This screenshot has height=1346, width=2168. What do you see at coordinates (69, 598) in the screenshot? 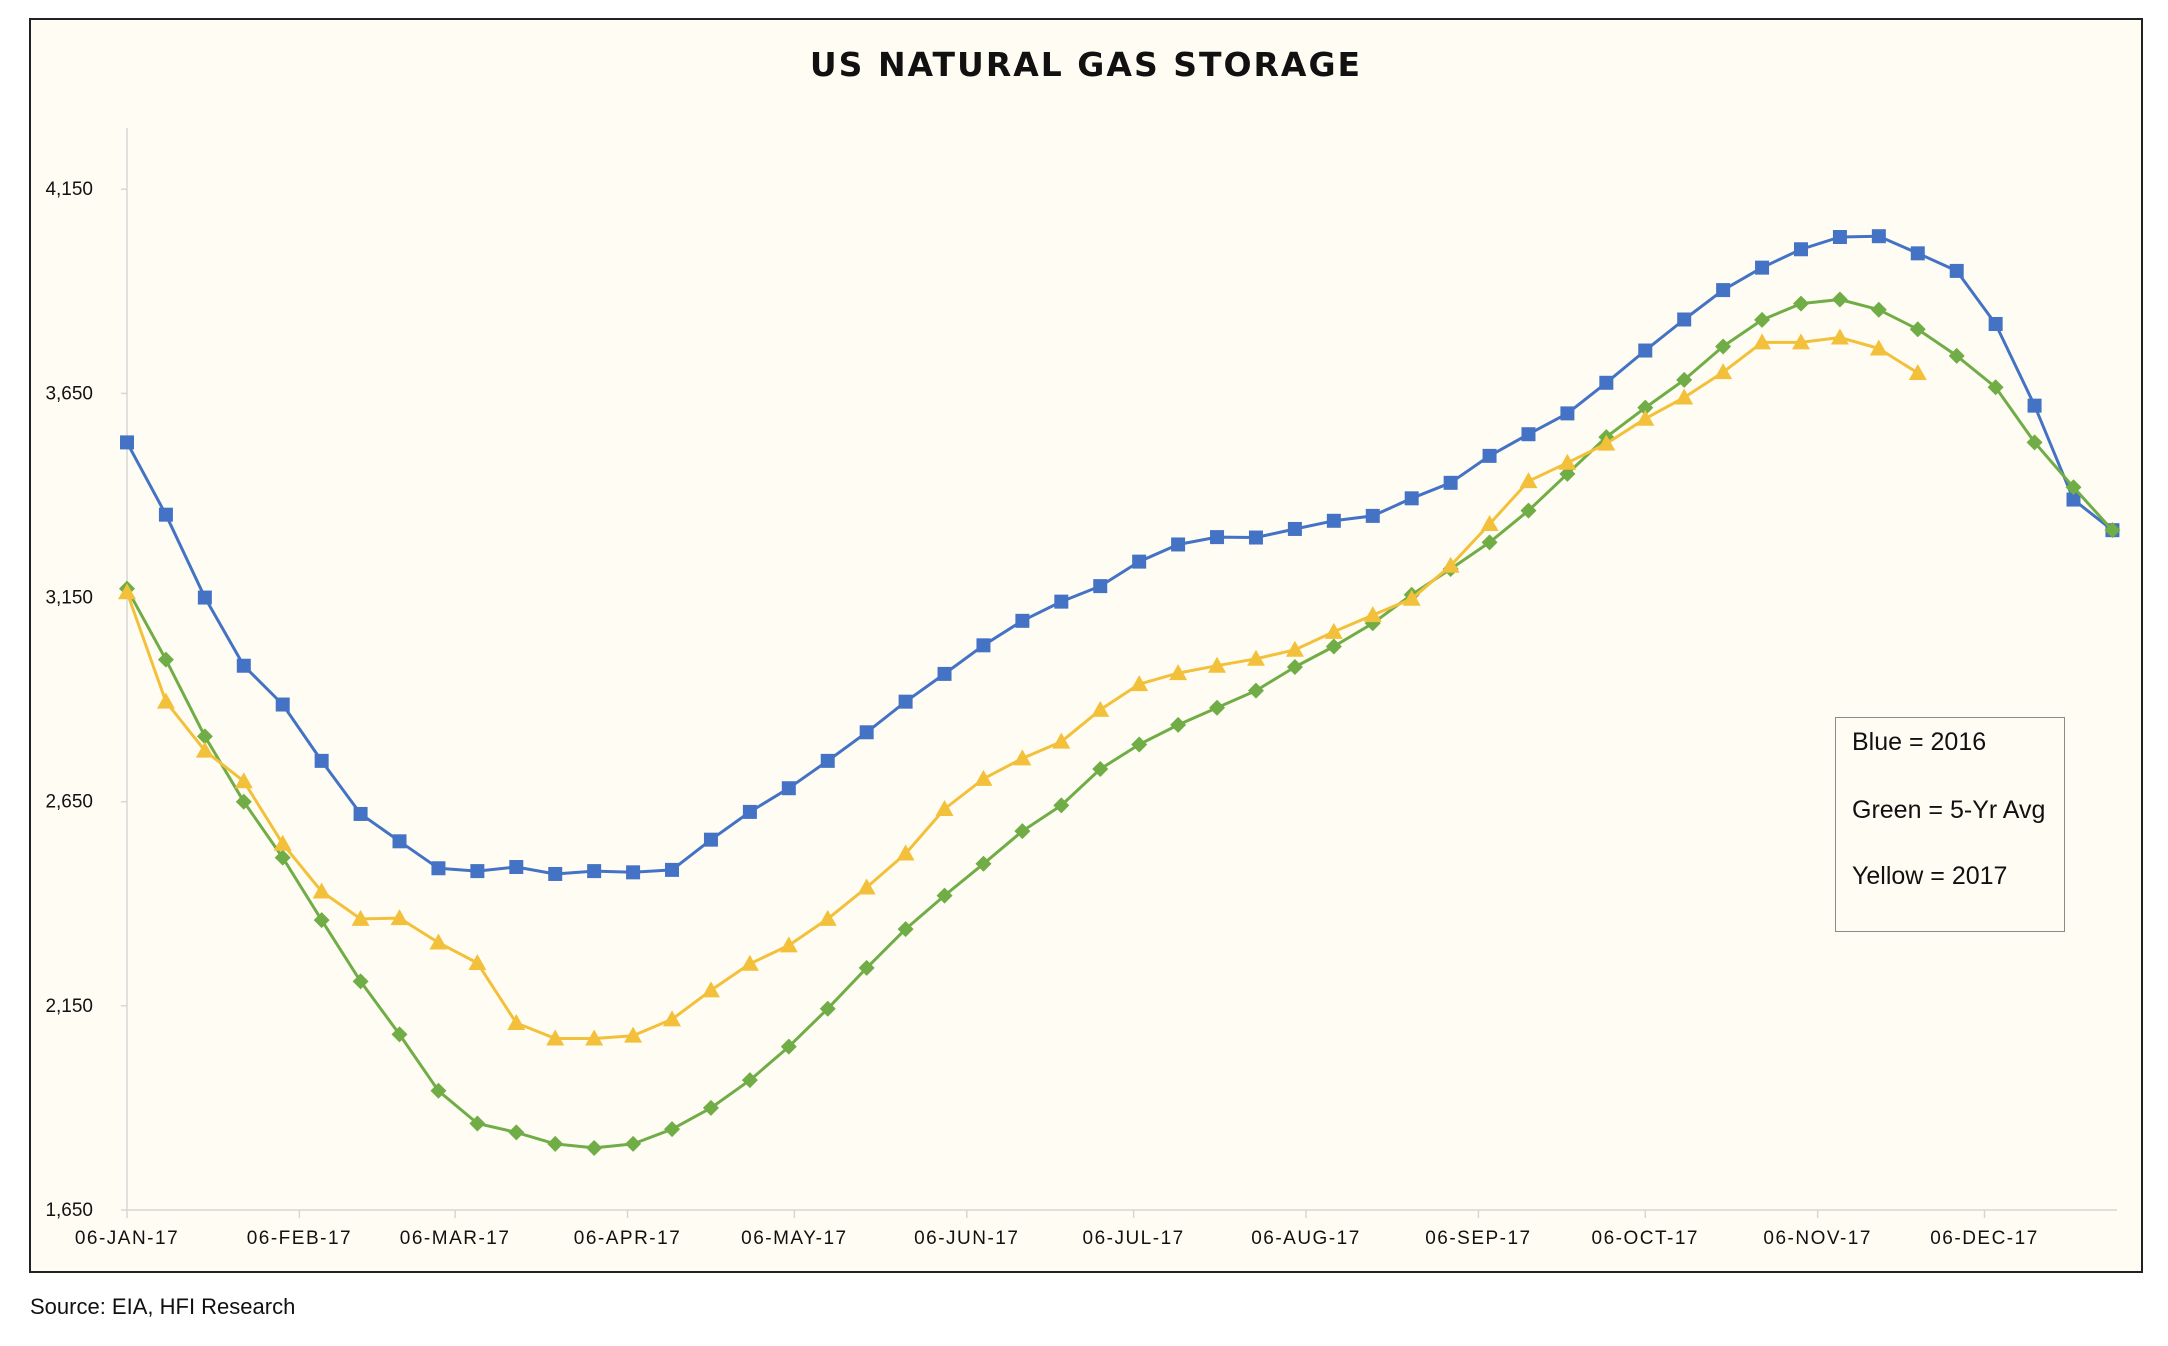
I see `y-tick-label: 3,150` at bounding box center [69, 598].